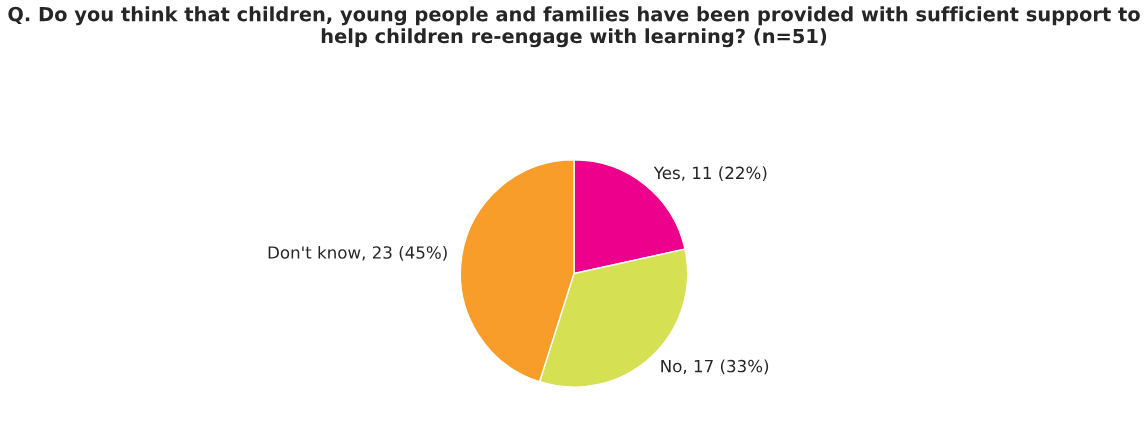 This screenshot has width=1148, height=424. Describe the element at coordinates (715, 367) in the screenshot. I see `slice-label: No, 17 (33%)` at that location.